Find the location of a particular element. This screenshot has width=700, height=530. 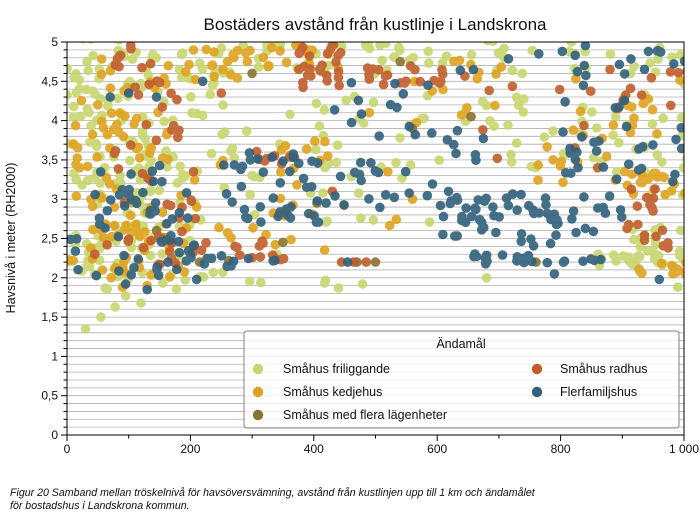

y-tick-label: 0 is located at coordinates (54, 435).